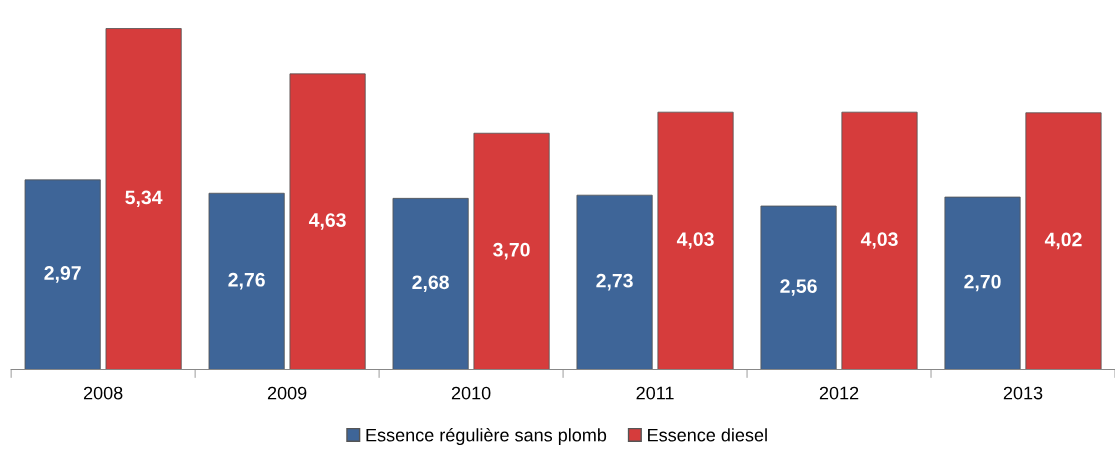 This screenshot has height=459, width=1115. I want to click on data-label: 4,63, so click(327, 221).